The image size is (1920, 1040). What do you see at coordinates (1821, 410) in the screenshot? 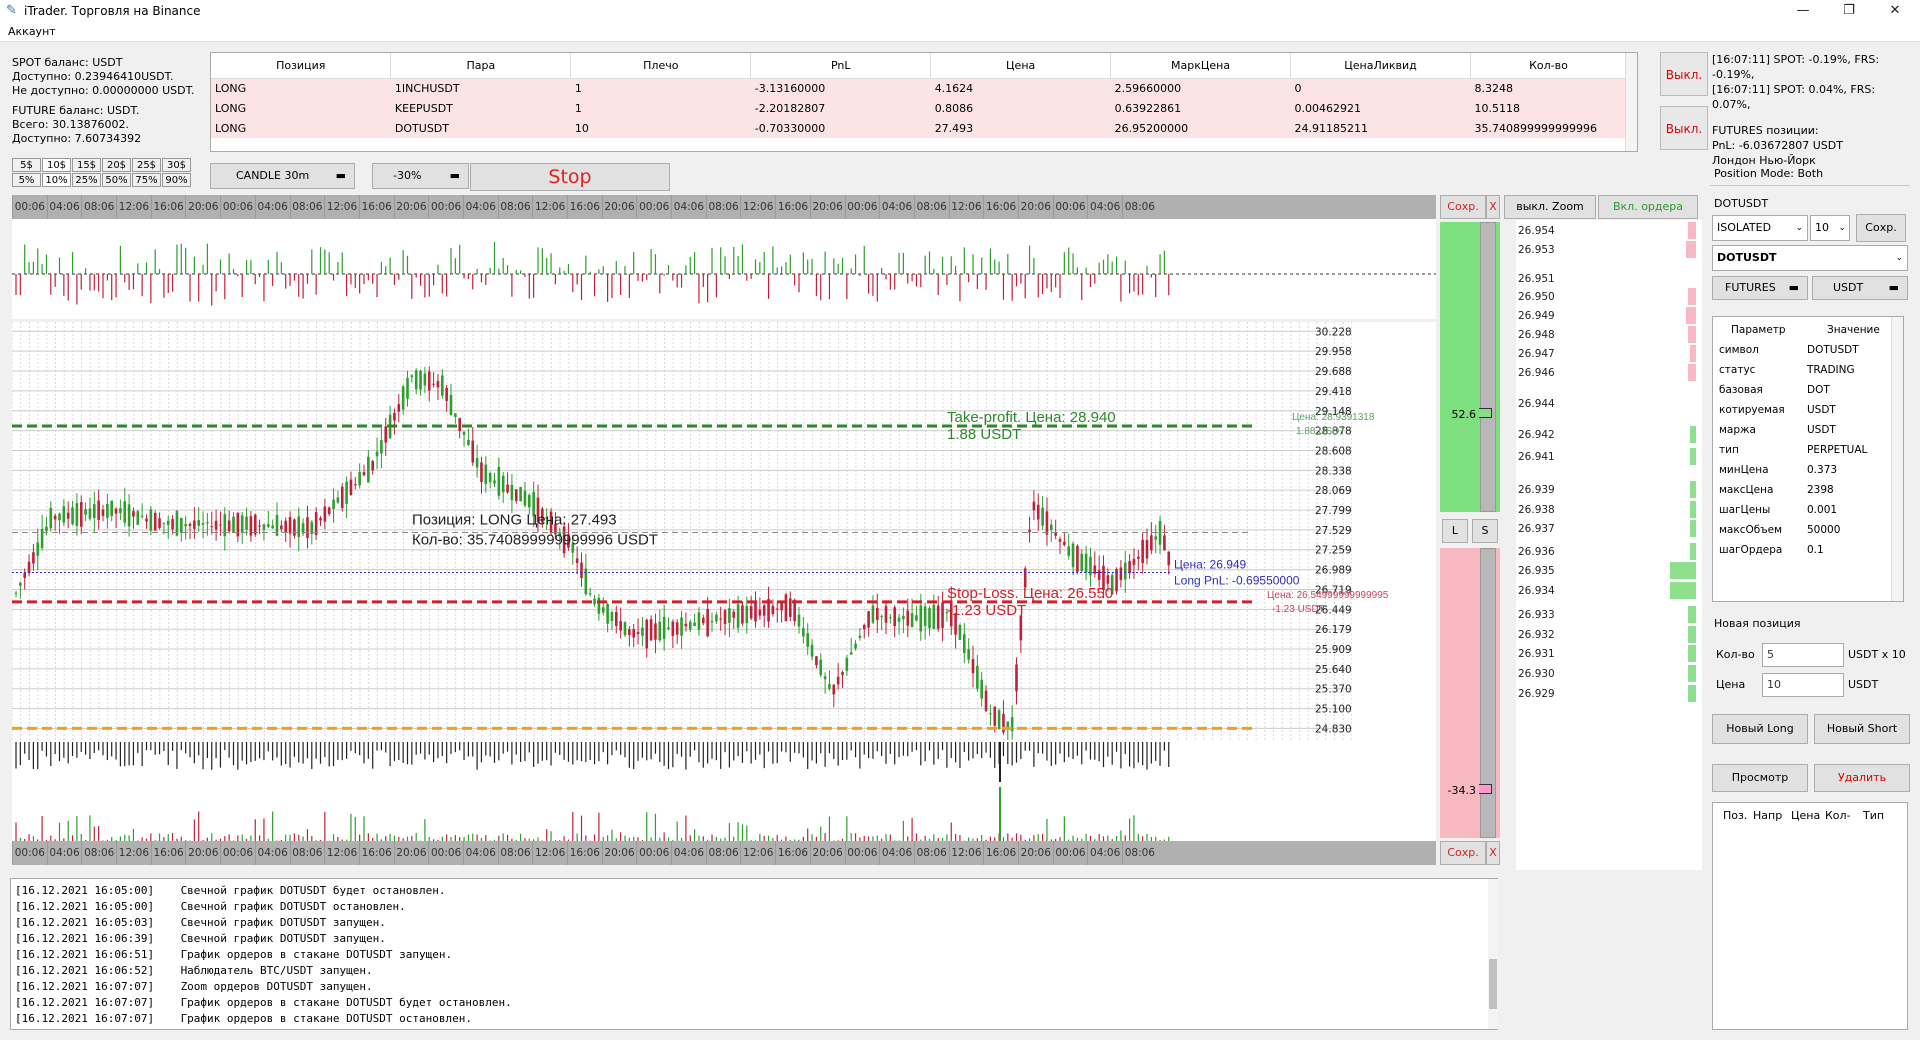
I see `param-value: USDT` at bounding box center [1821, 410].